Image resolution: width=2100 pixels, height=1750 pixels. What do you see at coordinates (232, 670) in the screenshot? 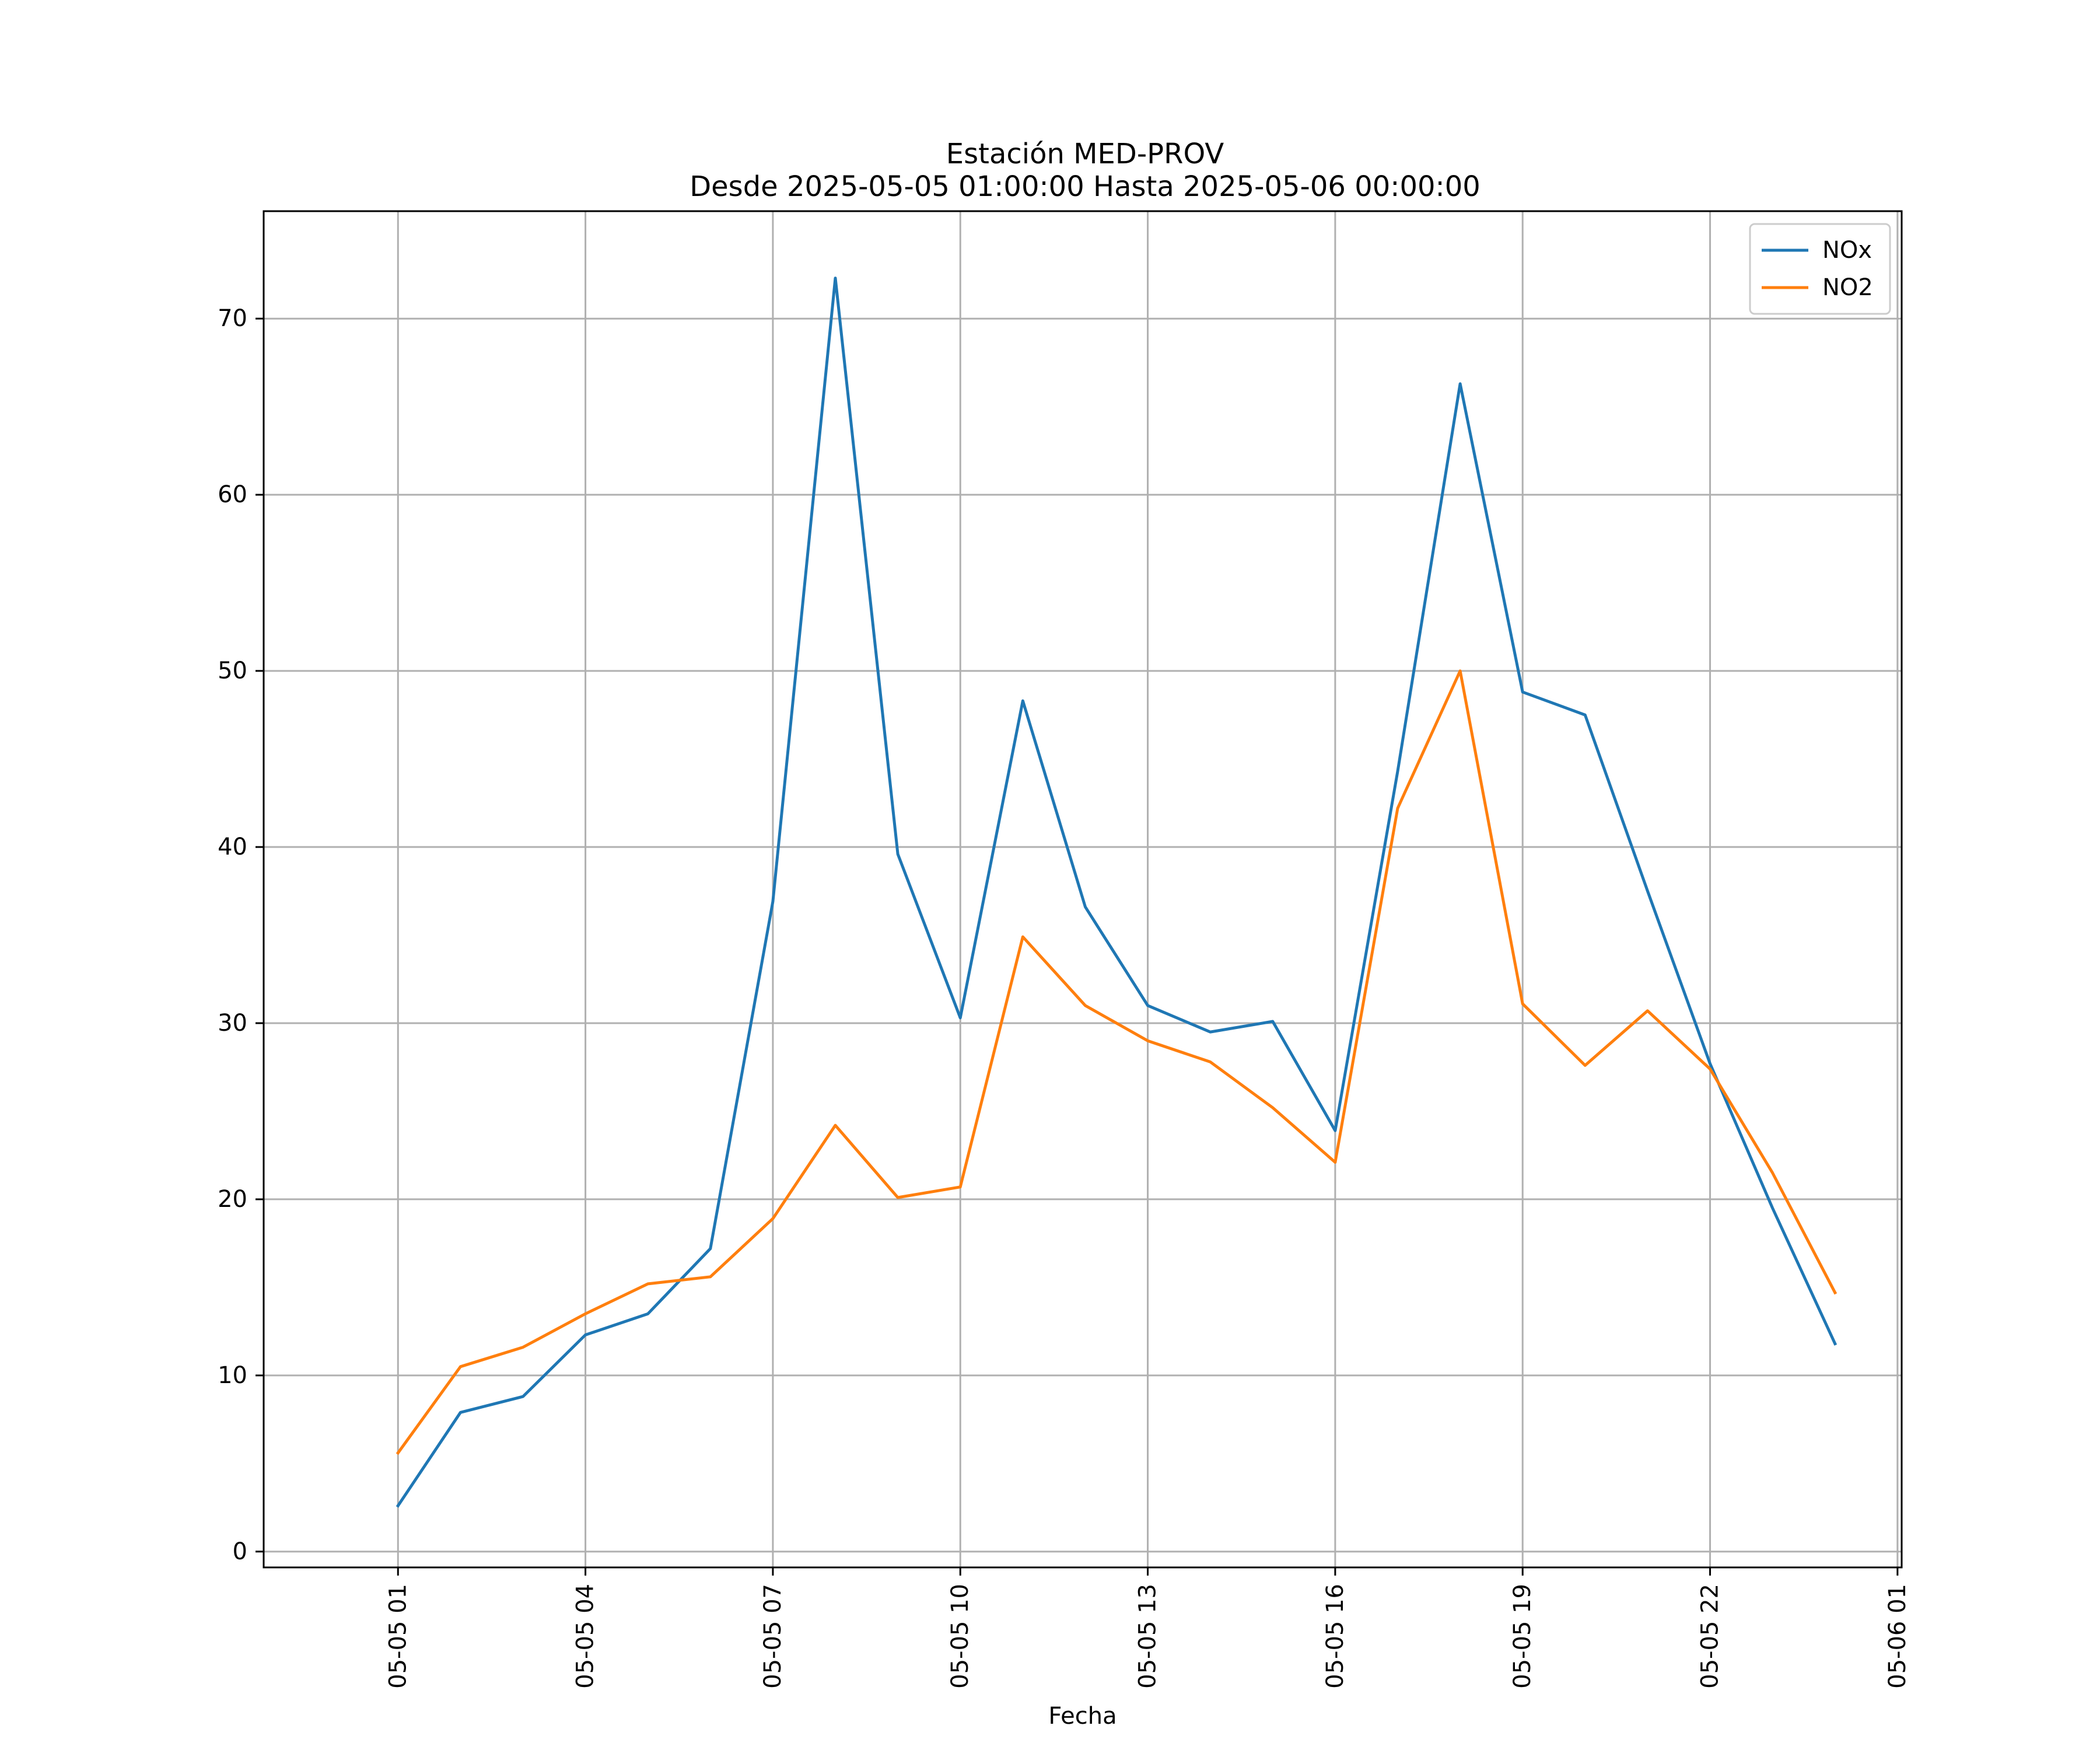
I see `y-tick-label: 50` at bounding box center [232, 670].